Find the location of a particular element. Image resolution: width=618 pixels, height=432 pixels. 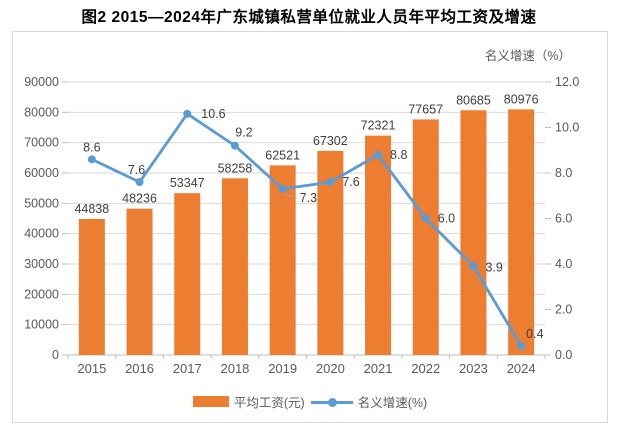

secondary-axis-title: 名义增速（%） is located at coordinates (527, 56).